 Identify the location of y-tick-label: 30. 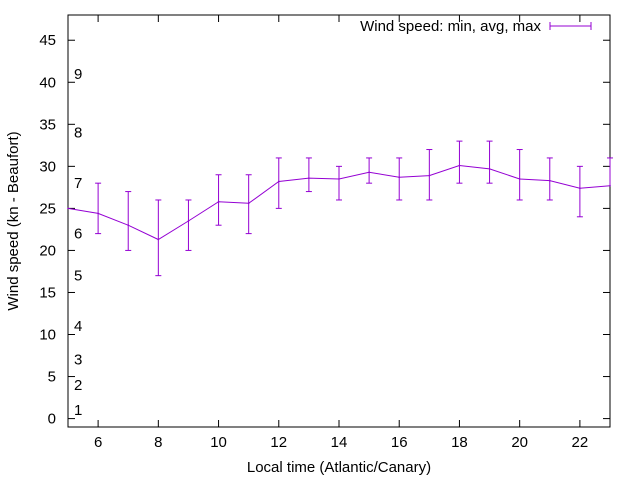
(47, 166).